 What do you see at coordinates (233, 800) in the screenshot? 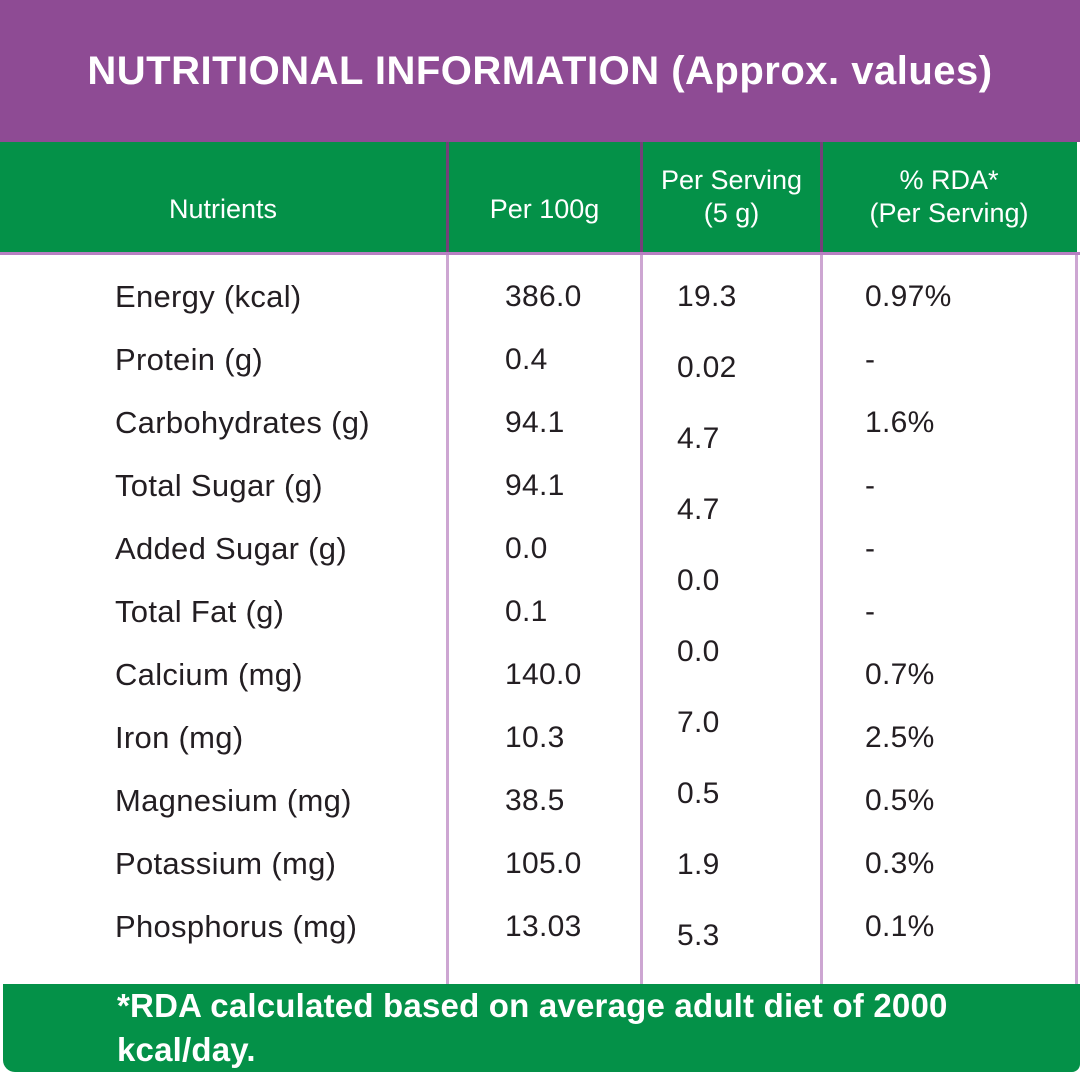
I see `nutrient-label: Magnesium (mg)` at bounding box center [233, 800].